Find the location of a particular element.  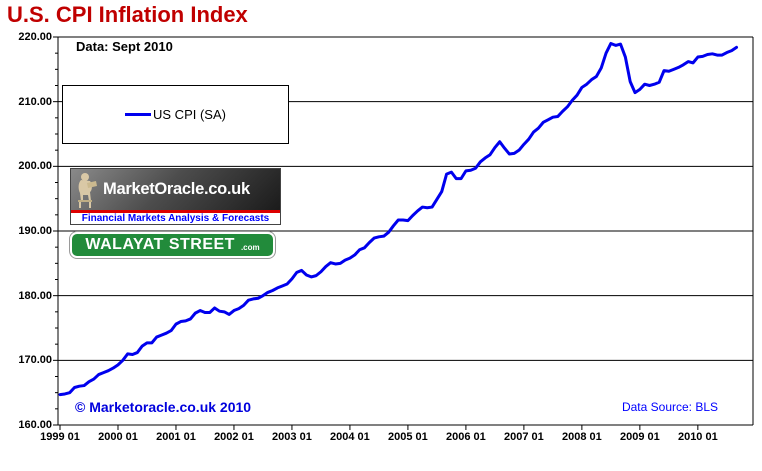

legend-box: US CPI (SA) is located at coordinates (175, 114).